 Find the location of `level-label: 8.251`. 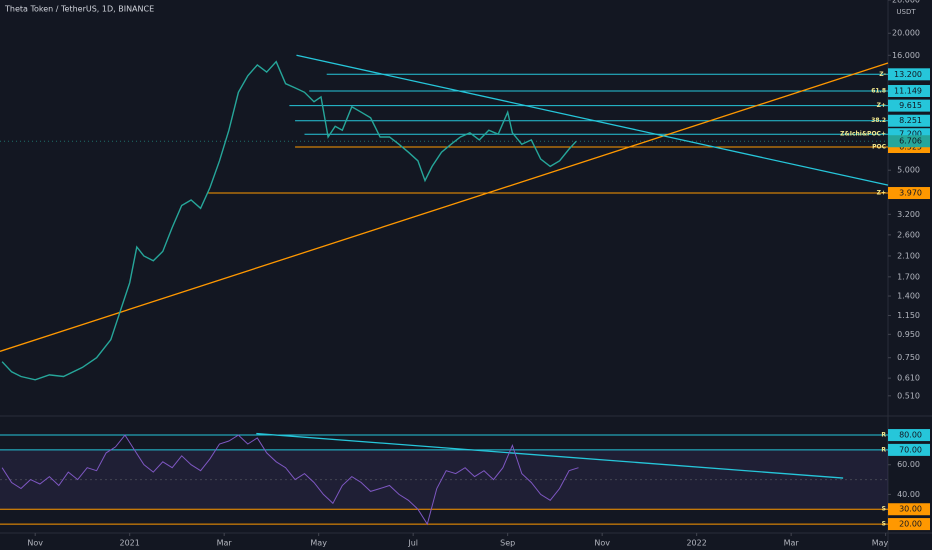

level-label: 8.251 is located at coordinates (910, 120).